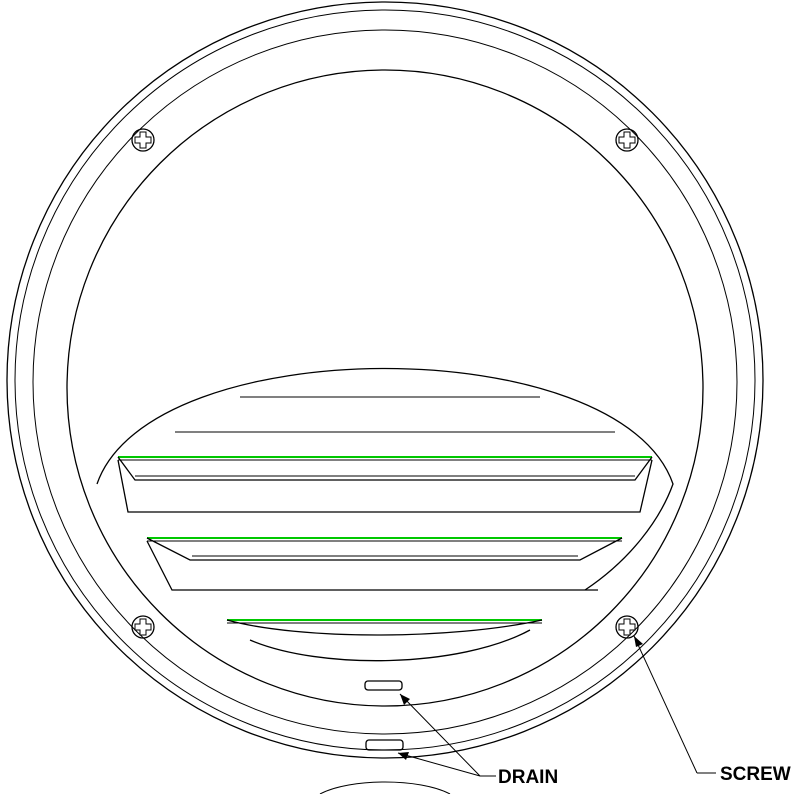  What do you see at coordinates (528, 777) in the screenshot?
I see `drain-label: DRAIN` at bounding box center [528, 777].